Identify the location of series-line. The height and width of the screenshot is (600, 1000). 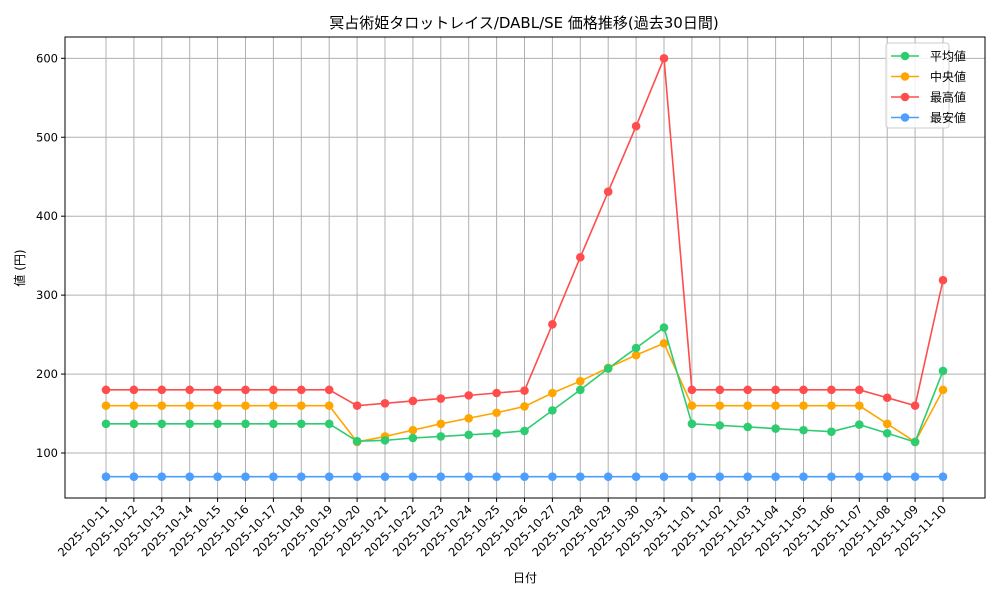
(524, 476).